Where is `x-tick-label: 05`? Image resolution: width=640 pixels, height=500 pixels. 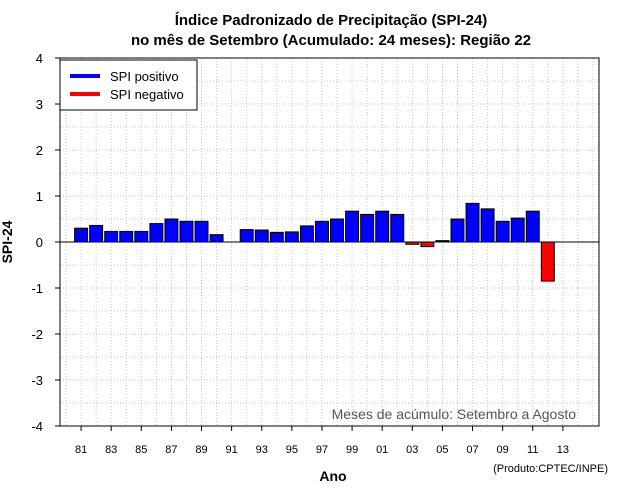 x-tick-label: 05 is located at coordinates (442, 450).